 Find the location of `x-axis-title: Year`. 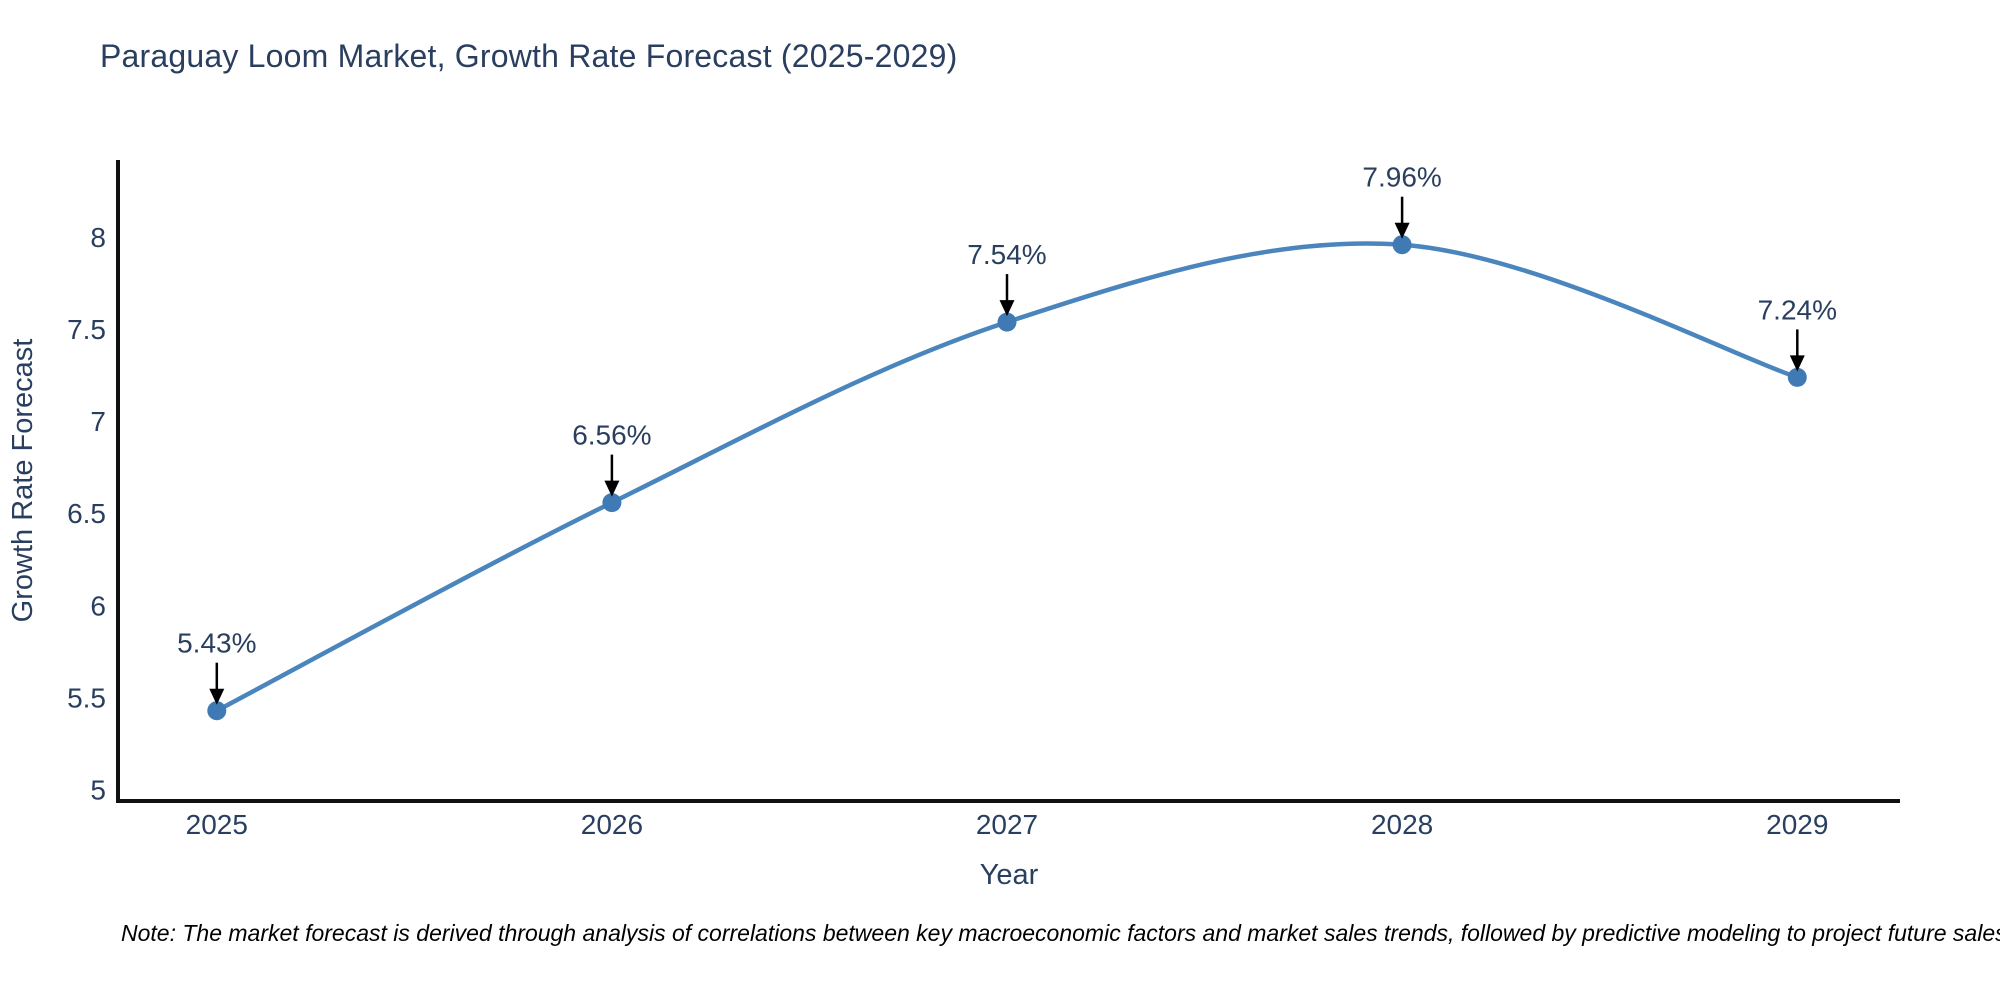

x-axis-title: Year is located at coordinates (1009, 875).